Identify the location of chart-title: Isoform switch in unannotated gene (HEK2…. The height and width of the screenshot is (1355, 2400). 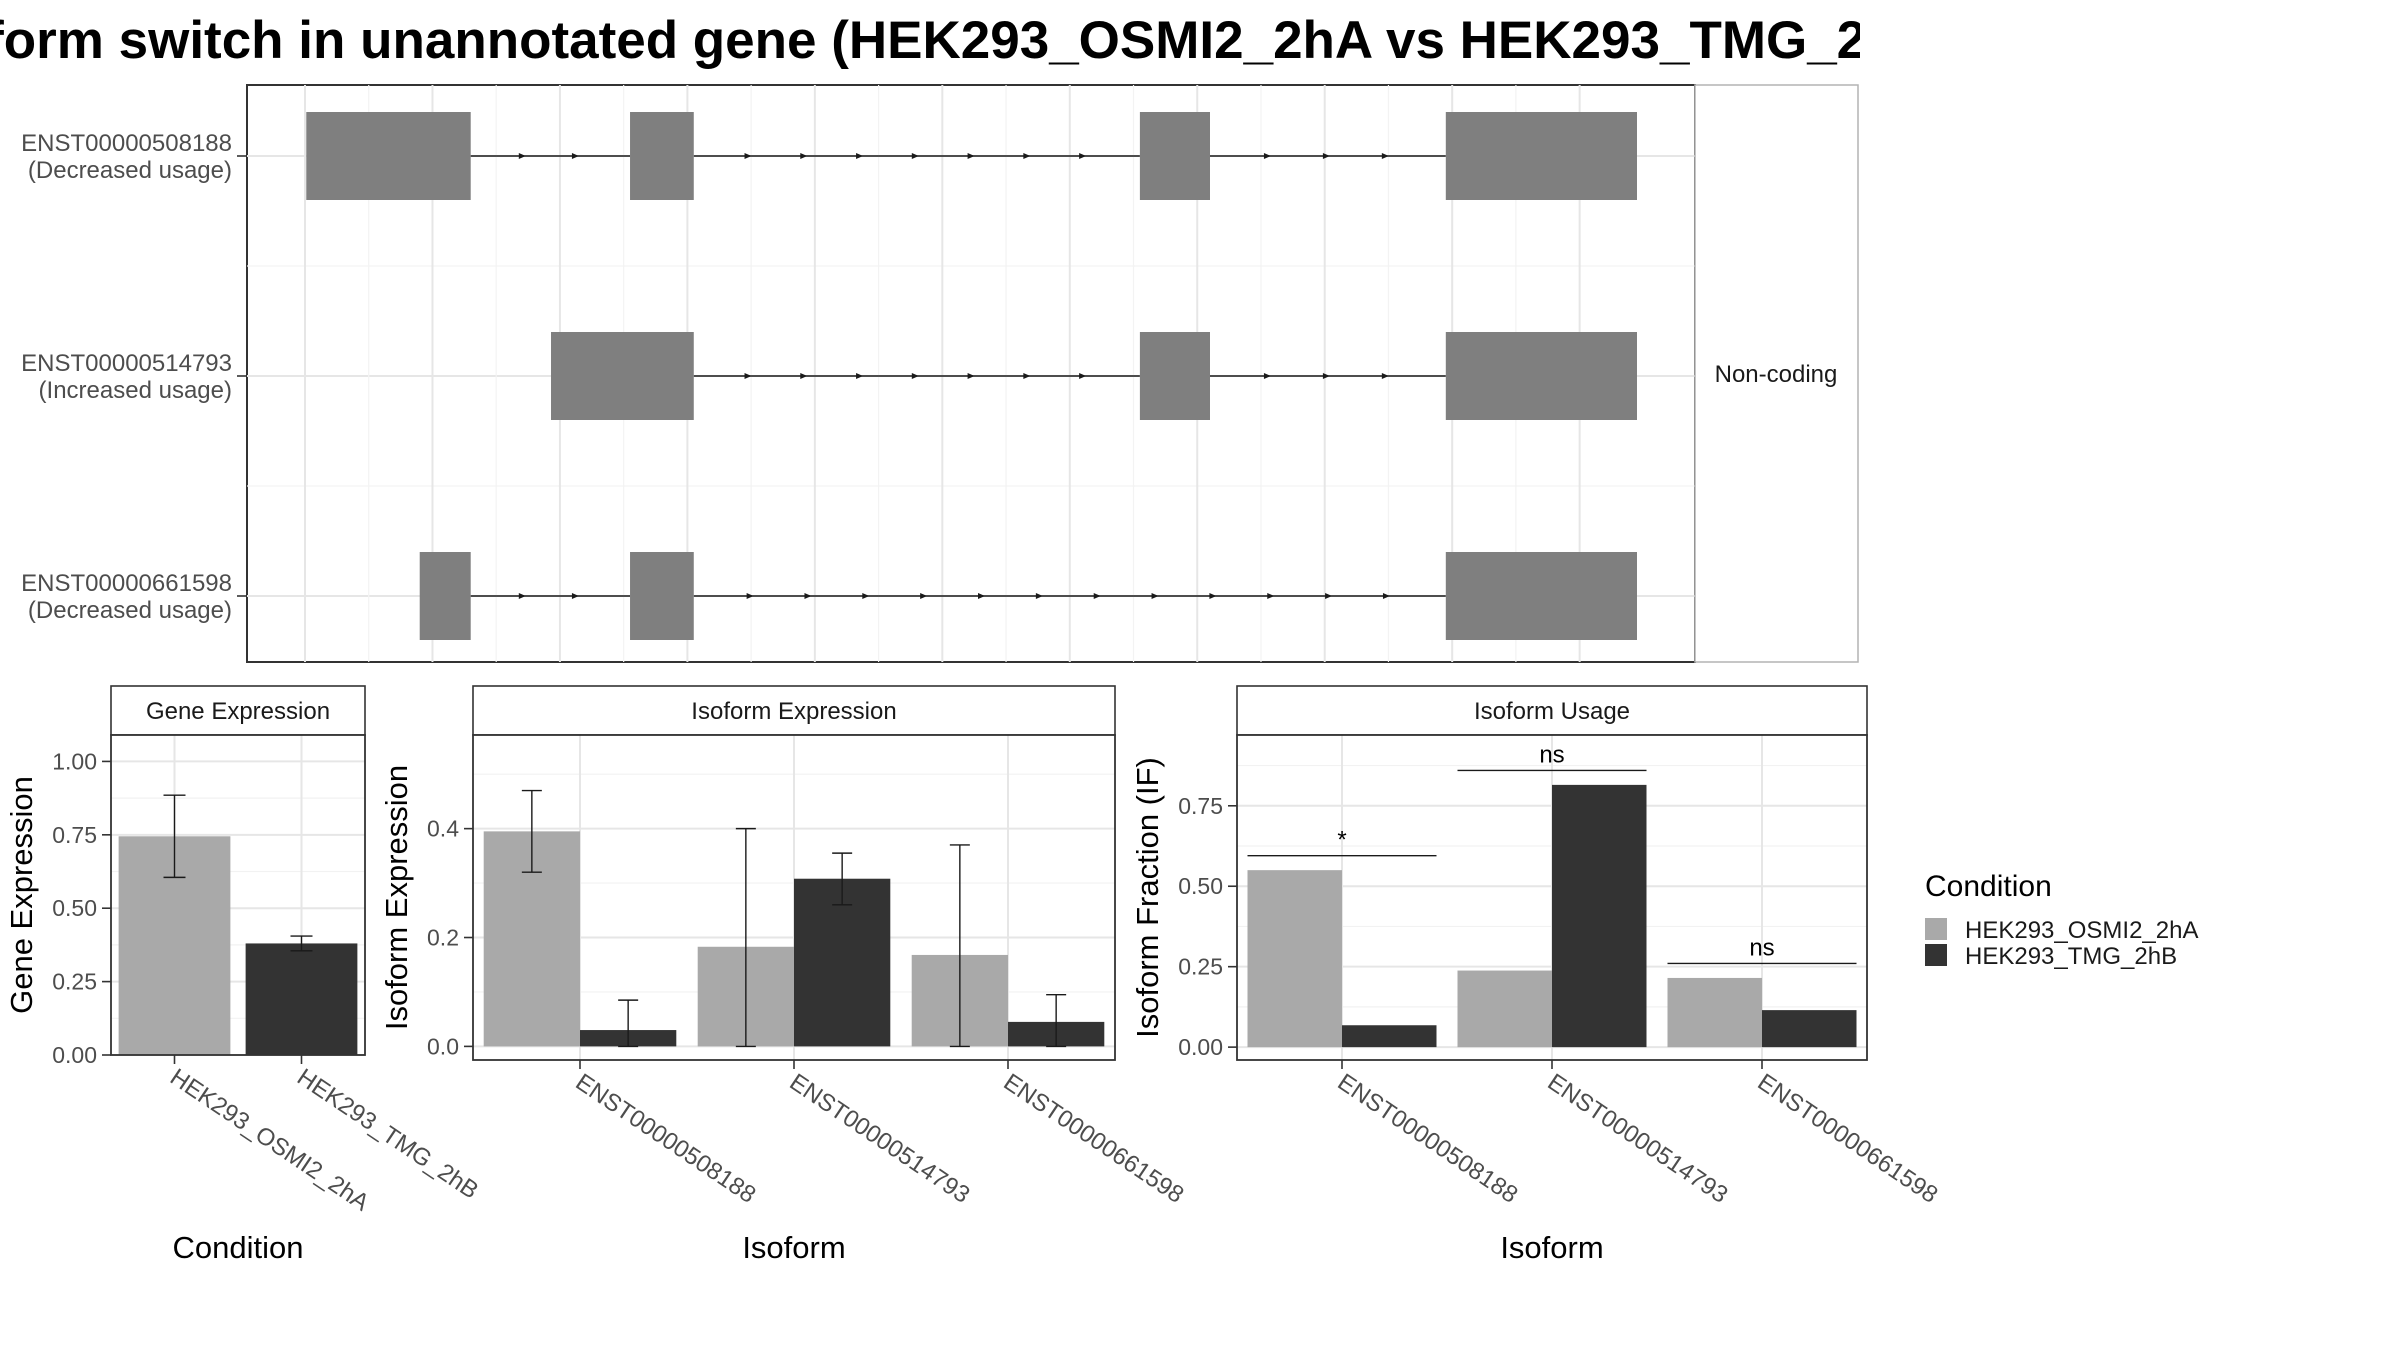
(977, 40).